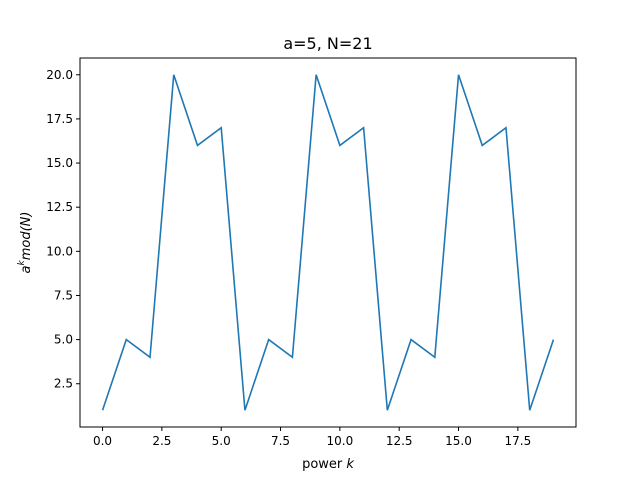 This screenshot has width=640, height=480. Describe the element at coordinates (59, 163) in the screenshot. I see `y-tick-label: 15.0` at that location.